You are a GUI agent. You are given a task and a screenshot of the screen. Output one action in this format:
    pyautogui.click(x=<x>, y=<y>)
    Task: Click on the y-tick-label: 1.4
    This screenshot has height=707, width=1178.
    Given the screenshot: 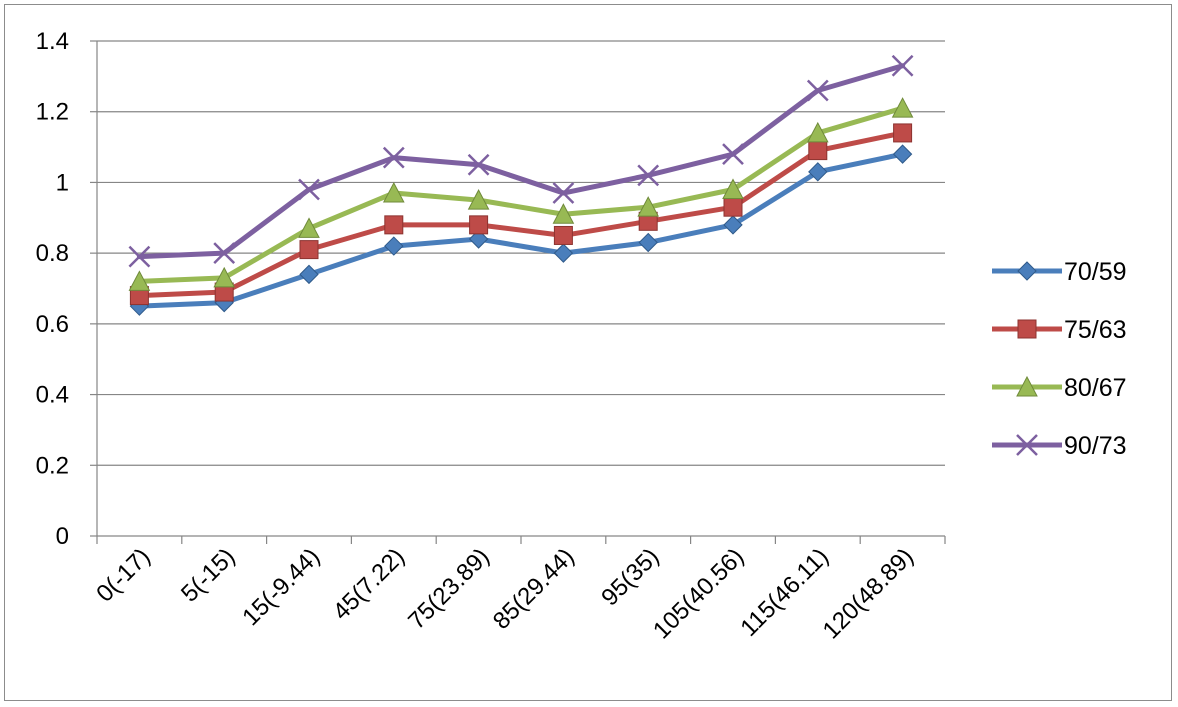 What is the action you would take?
    pyautogui.click(x=52, y=41)
    